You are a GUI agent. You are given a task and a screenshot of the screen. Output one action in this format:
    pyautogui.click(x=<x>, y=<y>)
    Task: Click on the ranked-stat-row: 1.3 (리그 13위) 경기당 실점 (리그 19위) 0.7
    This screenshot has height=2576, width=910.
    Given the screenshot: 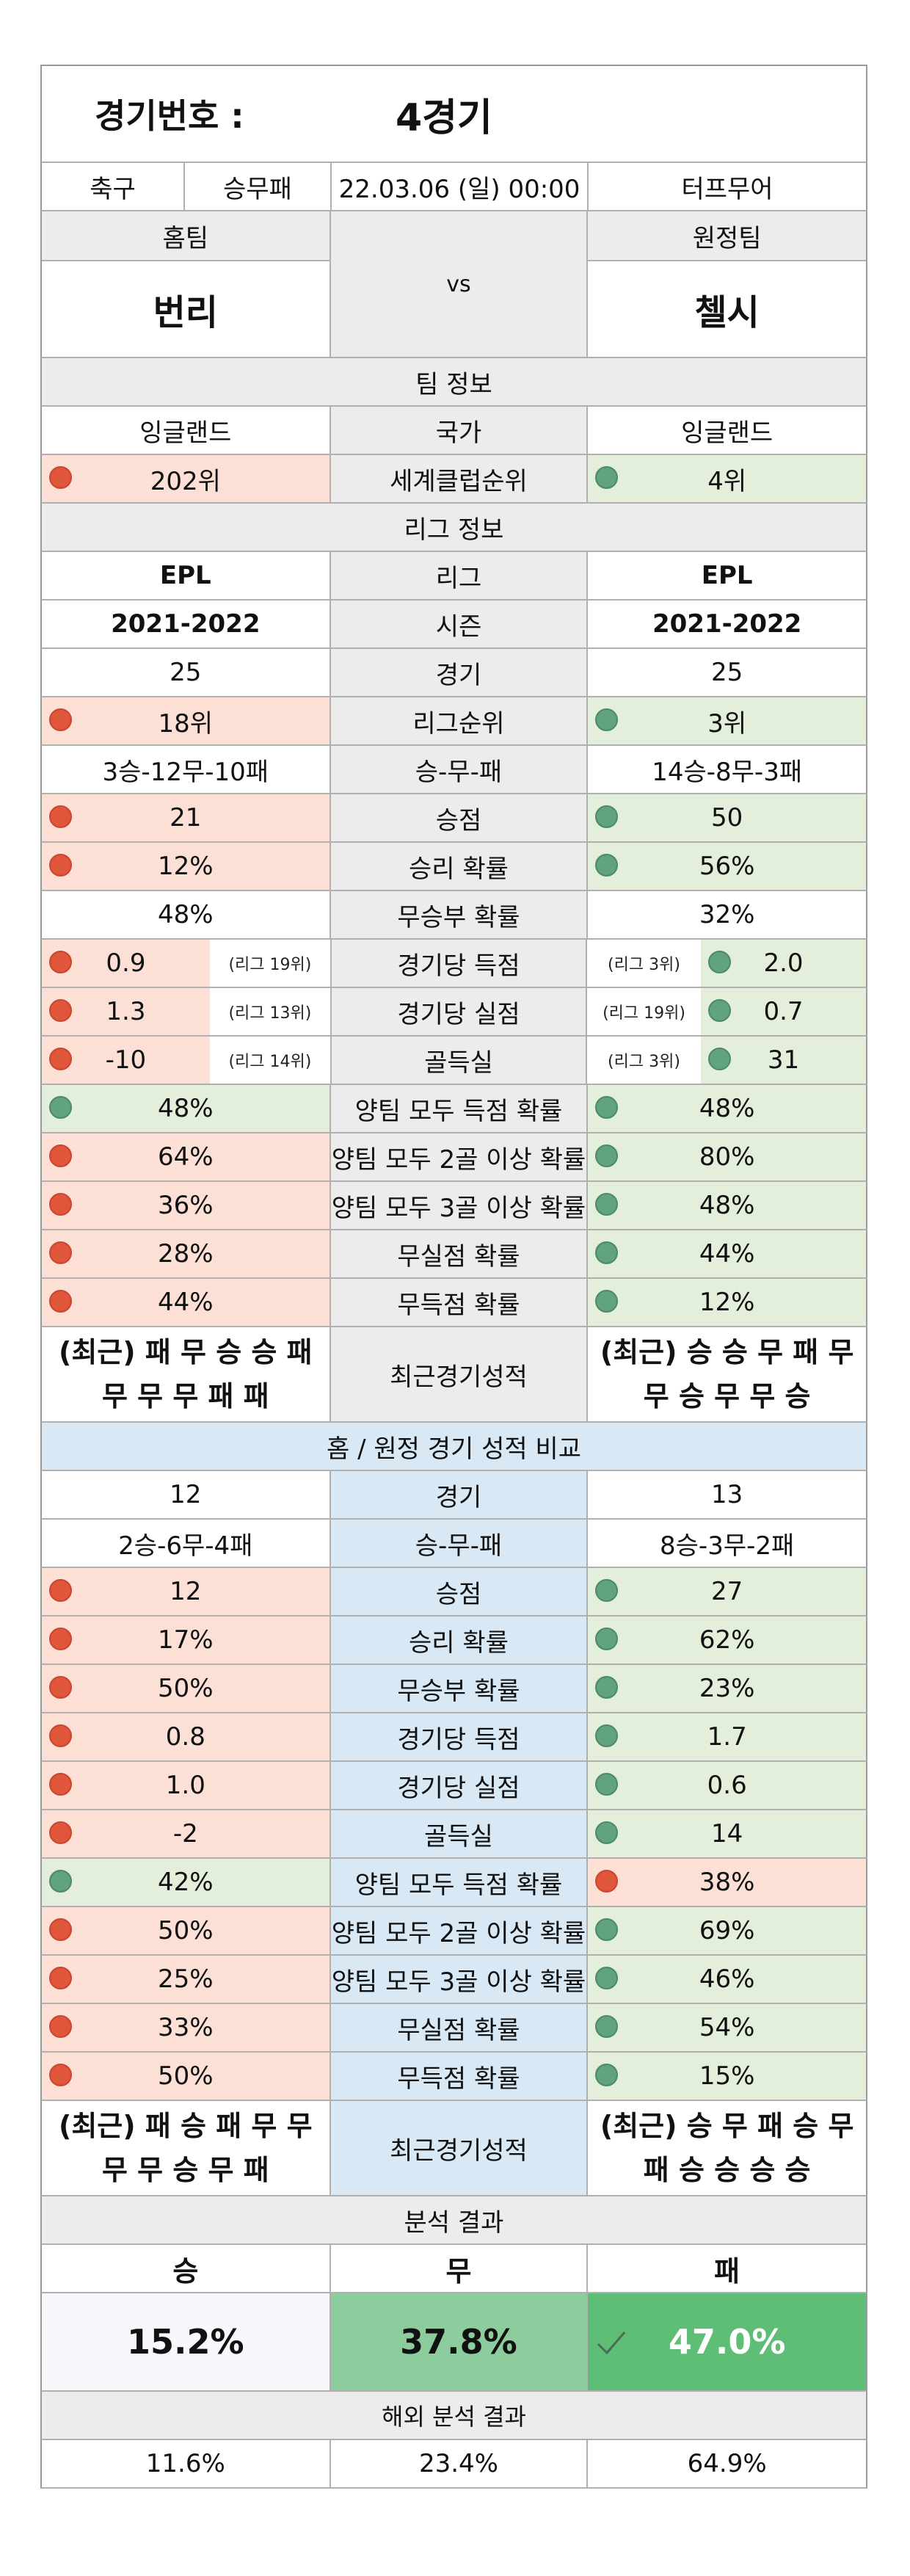 What is the action you would take?
    pyautogui.click(x=454, y=1012)
    